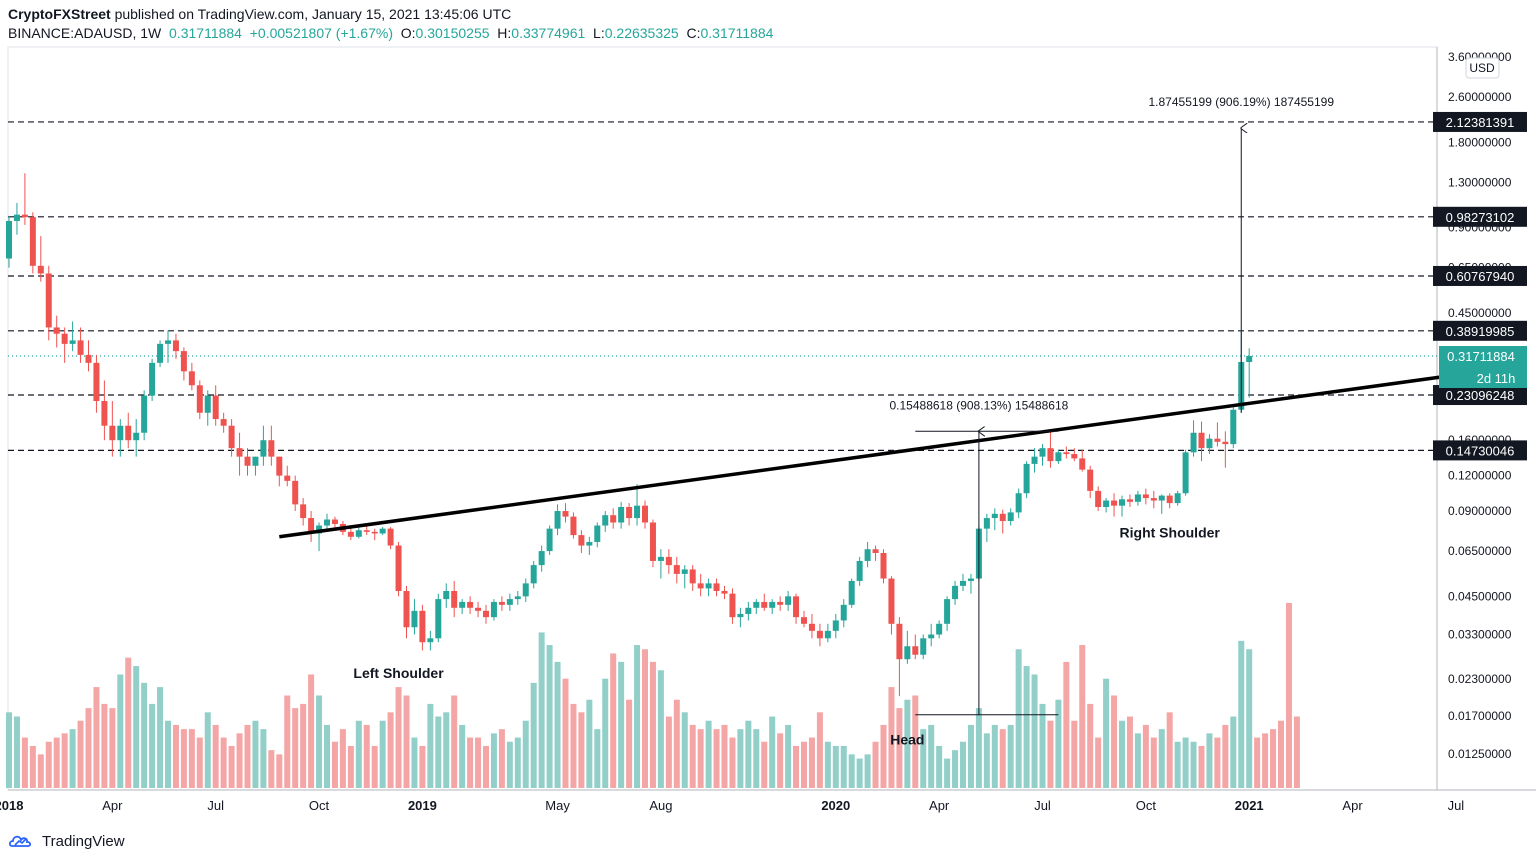 The height and width of the screenshot is (863, 1536). I want to click on price-axis-tick: 1.30000000, so click(1480, 182).